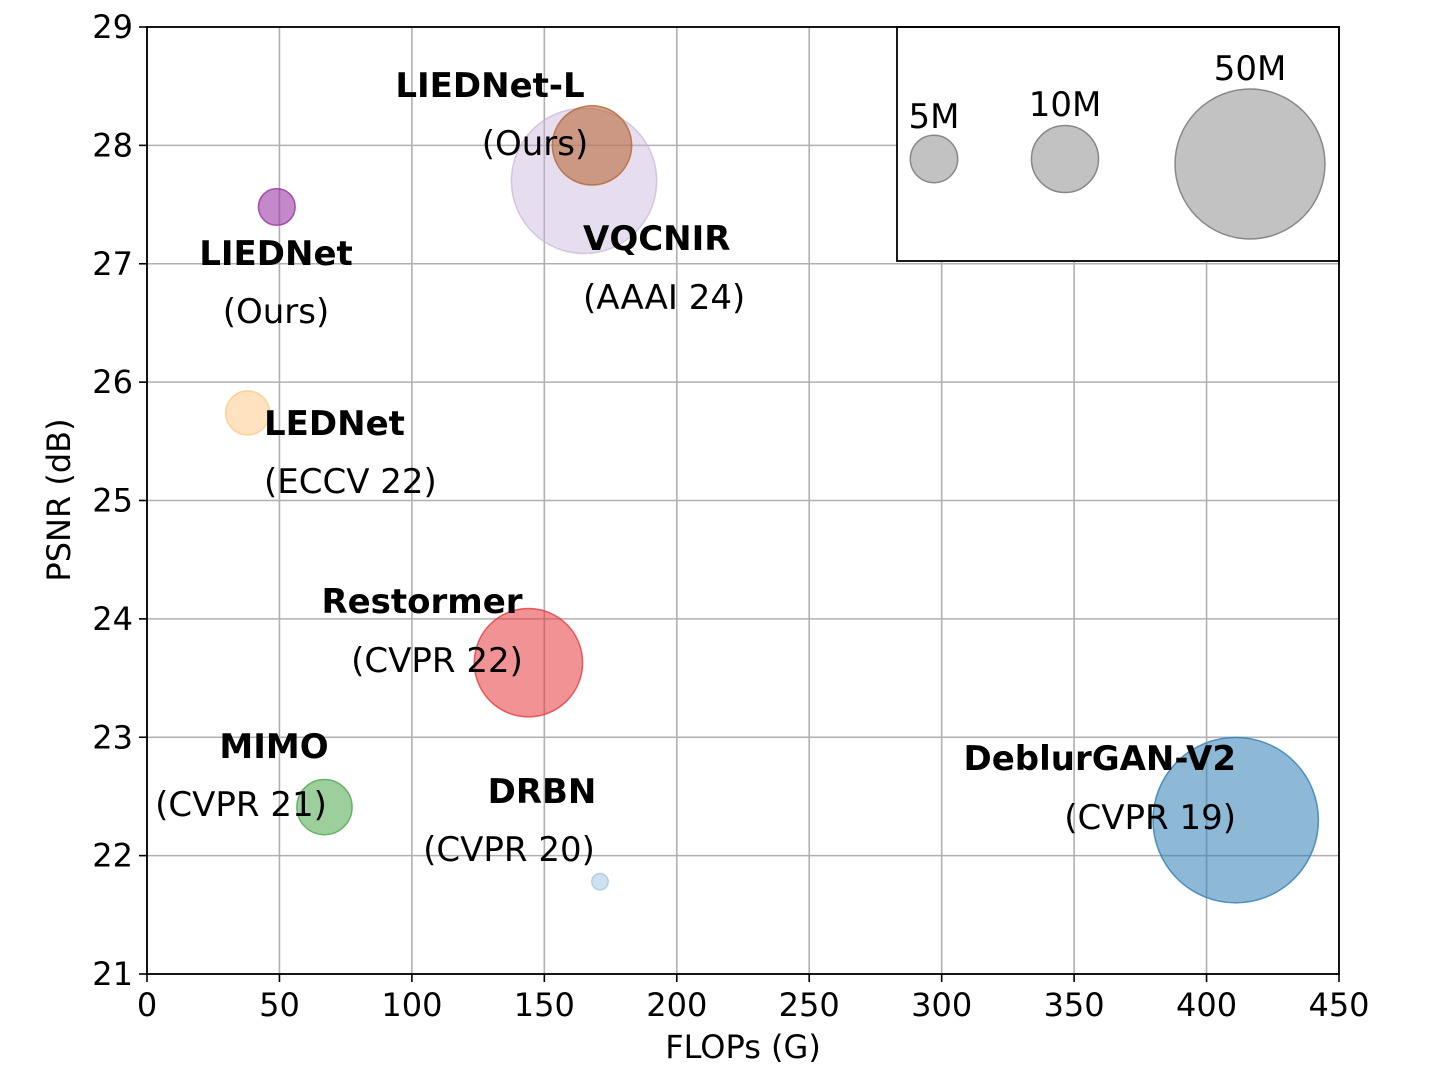 This screenshot has width=1446, height=1074. Describe the element at coordinates (664, 298) in the screenshot. I see `venue-vqcnir: (AAAI 24)` at that location.